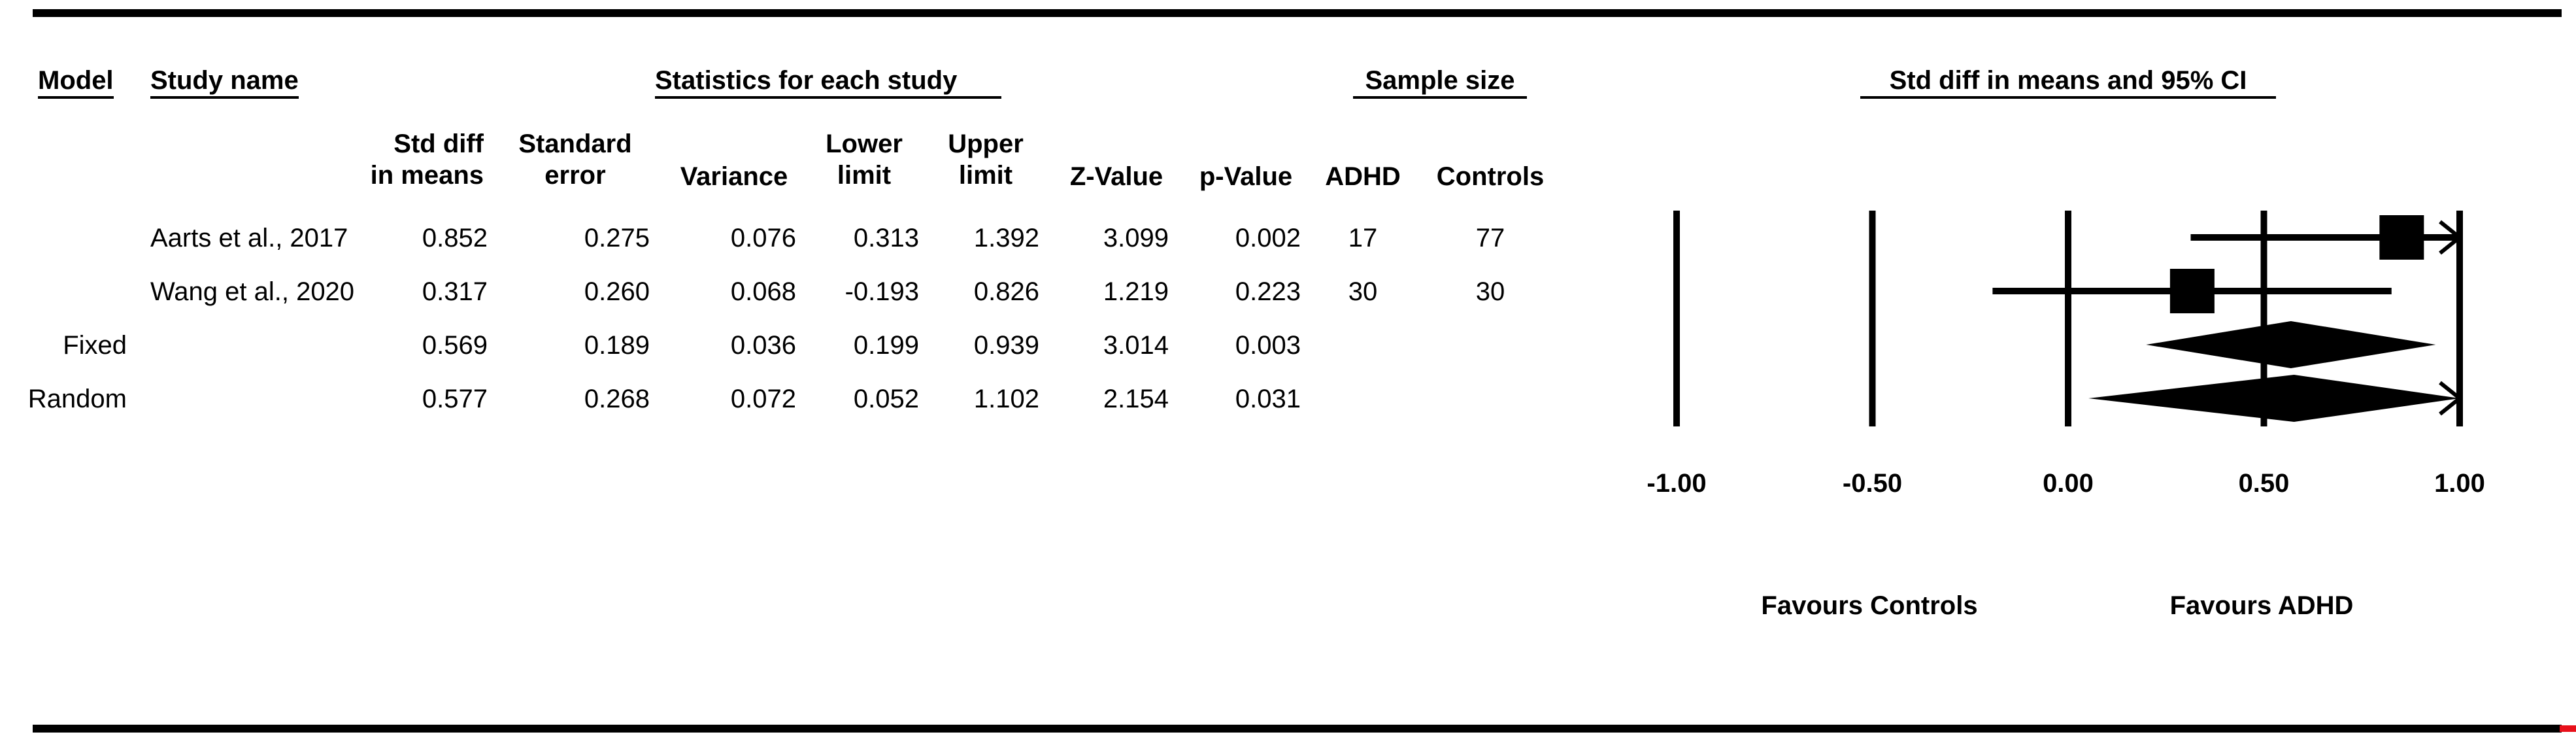  Describe the element at coordinates (882, 291) in the screenshot. I see `row-2-lower: -0.193` at that location.